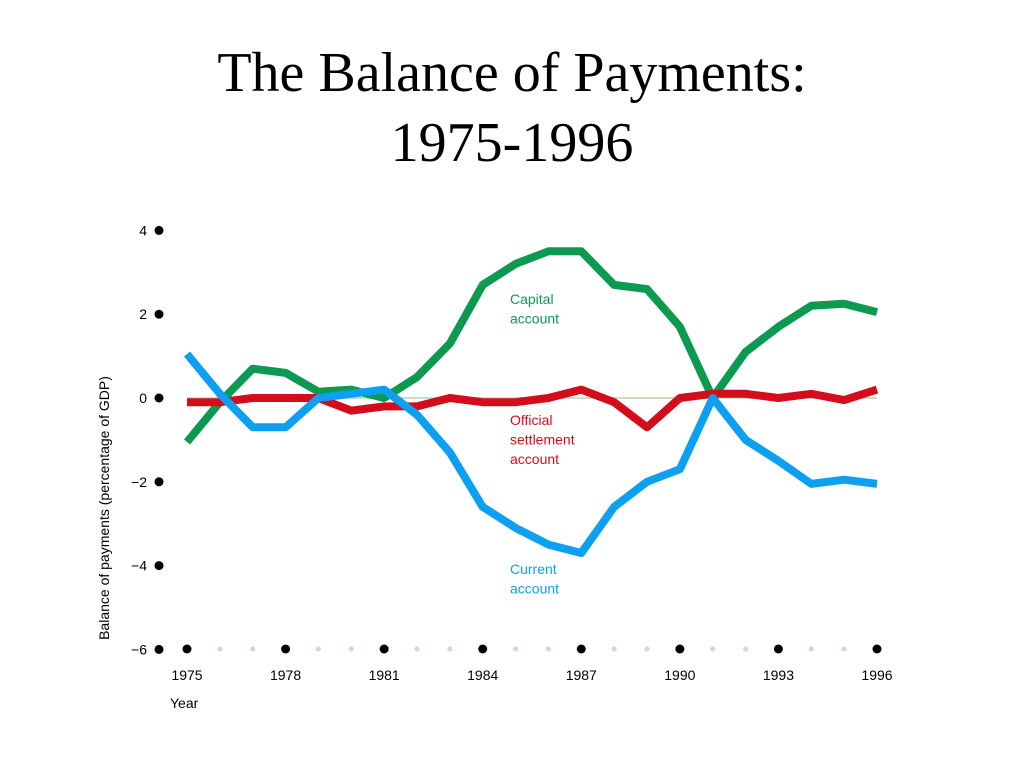 The image size is (1024, 768). I want to click on x-tick-label-2: 1981, so click(384, 675).